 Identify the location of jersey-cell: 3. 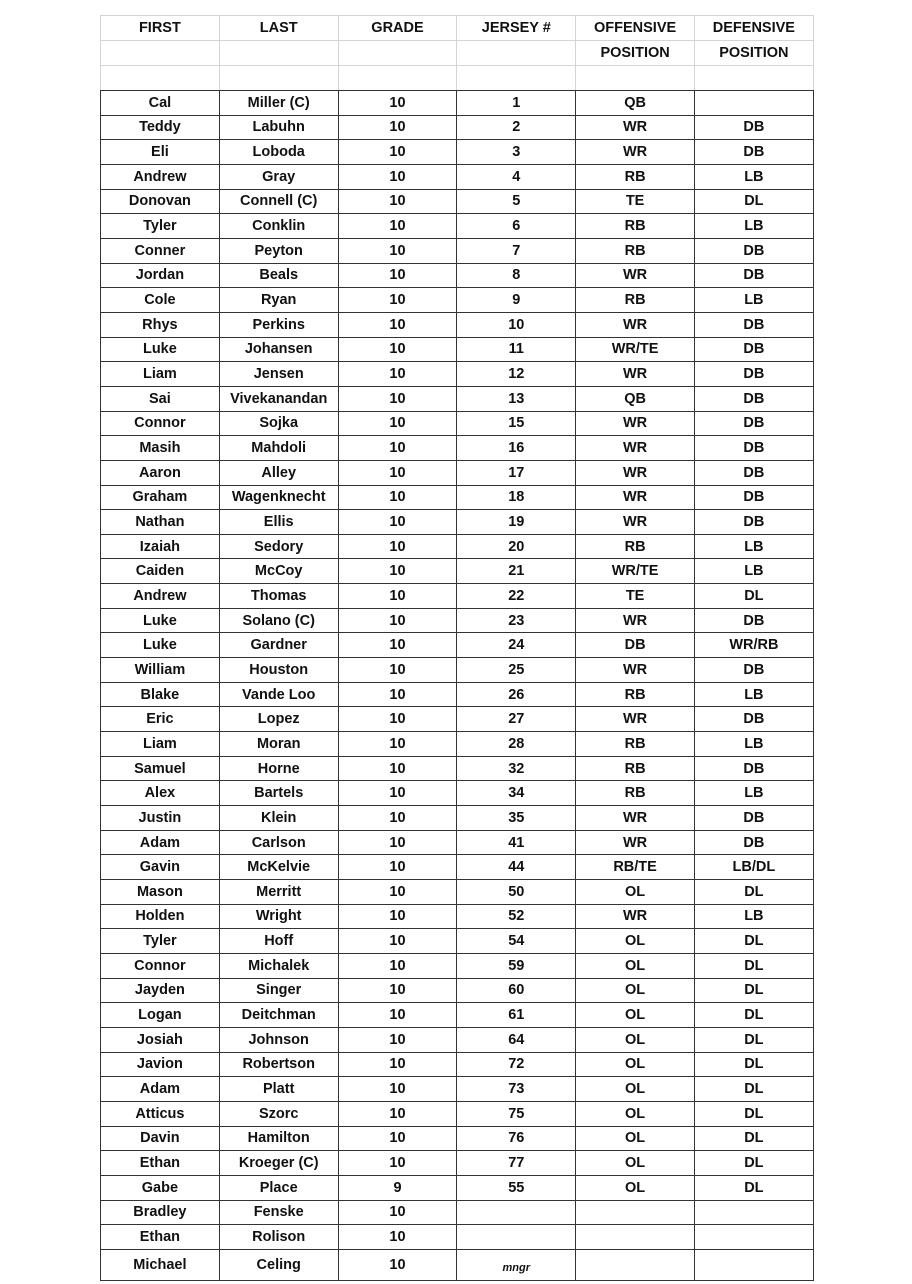
(516, 152).